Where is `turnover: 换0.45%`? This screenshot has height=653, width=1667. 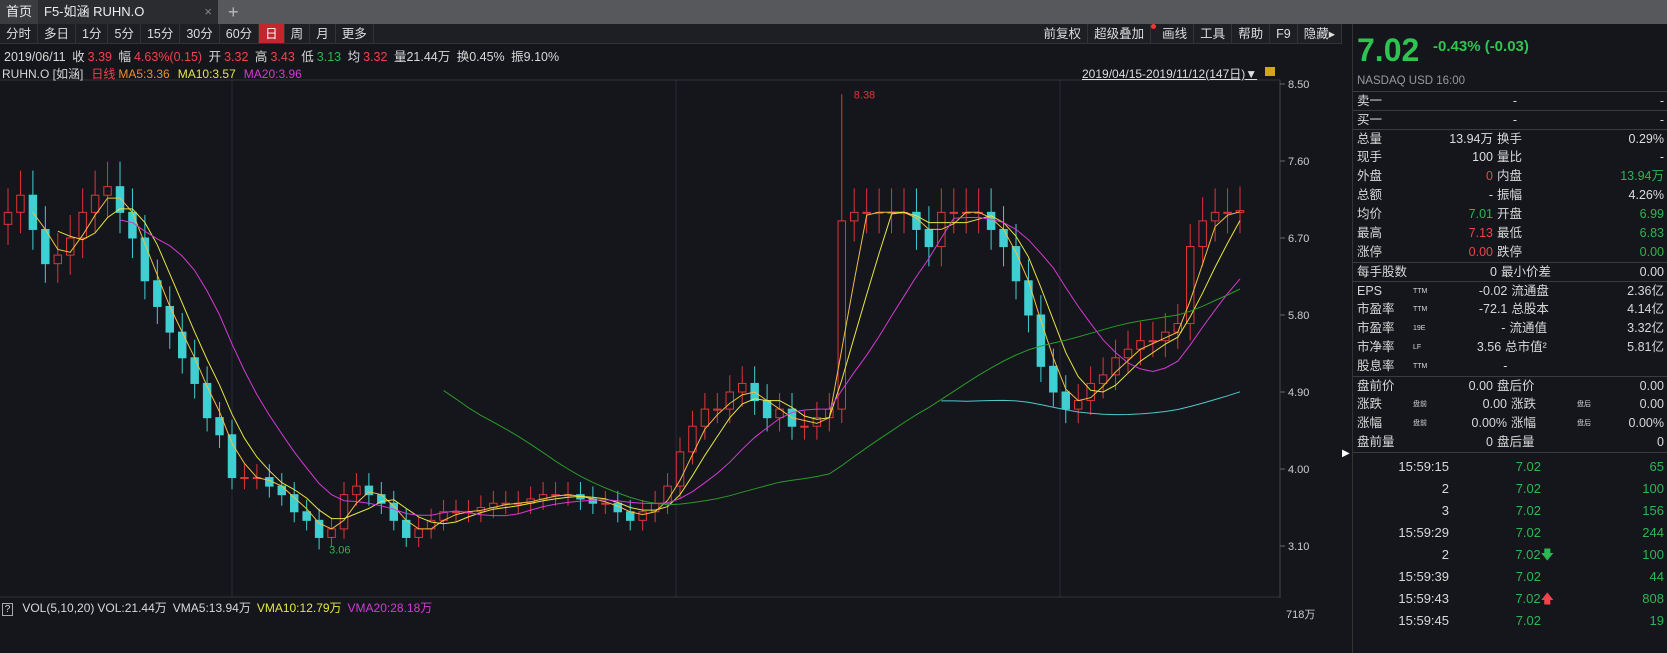
turnover: 换0.45% is located at coordinates (480, 57).